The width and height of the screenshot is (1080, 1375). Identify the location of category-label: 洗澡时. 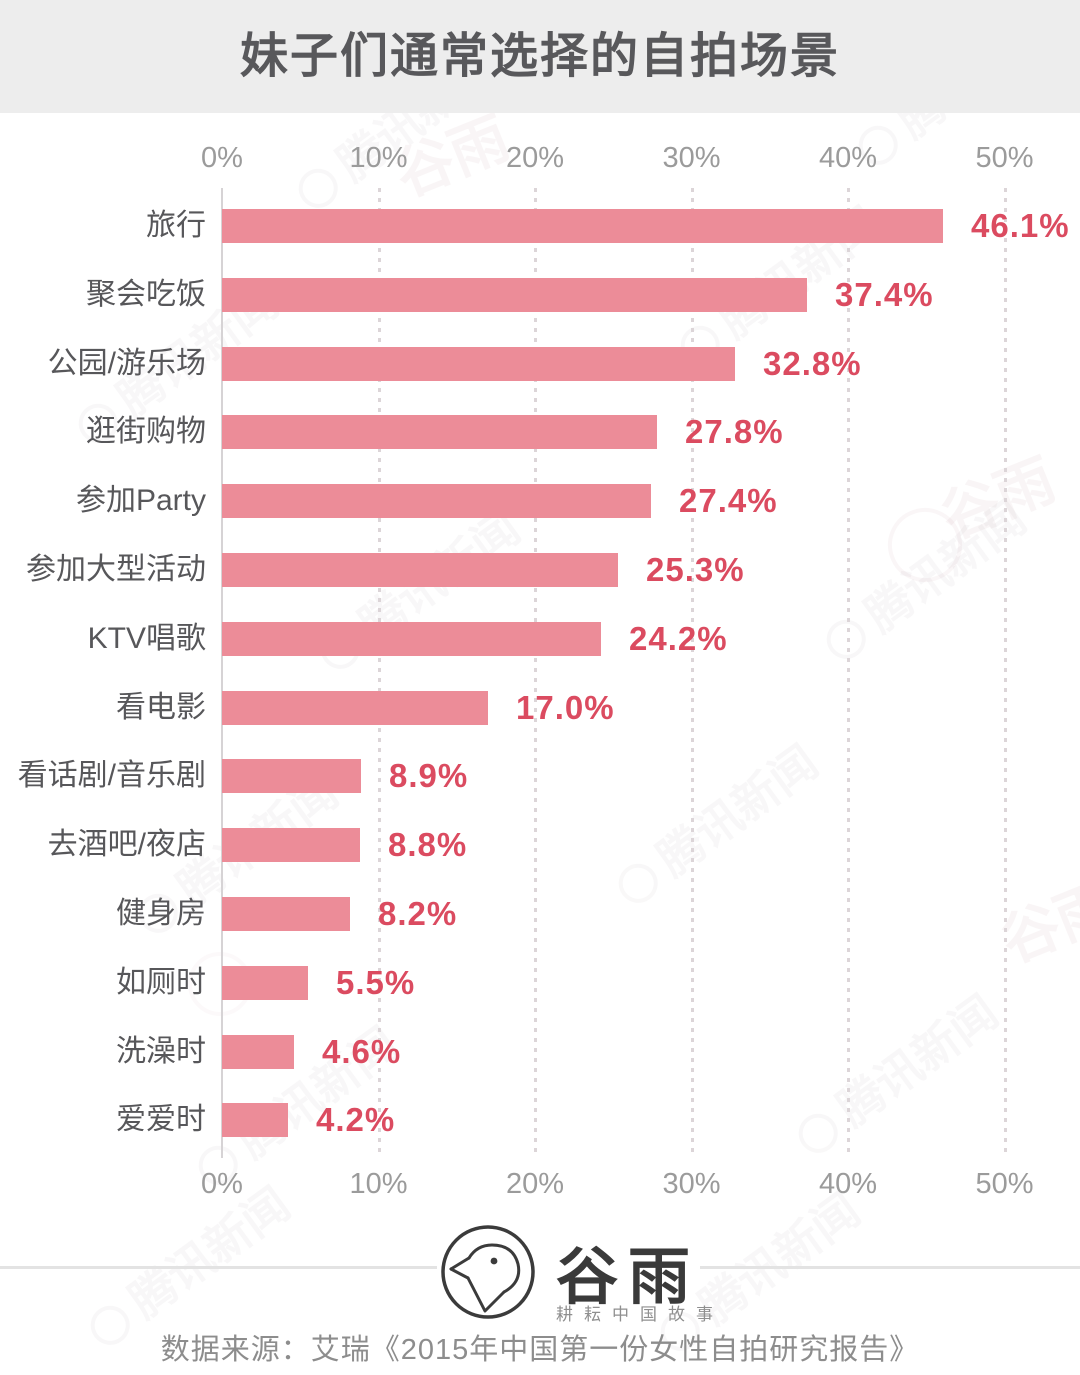
(161, 1051).